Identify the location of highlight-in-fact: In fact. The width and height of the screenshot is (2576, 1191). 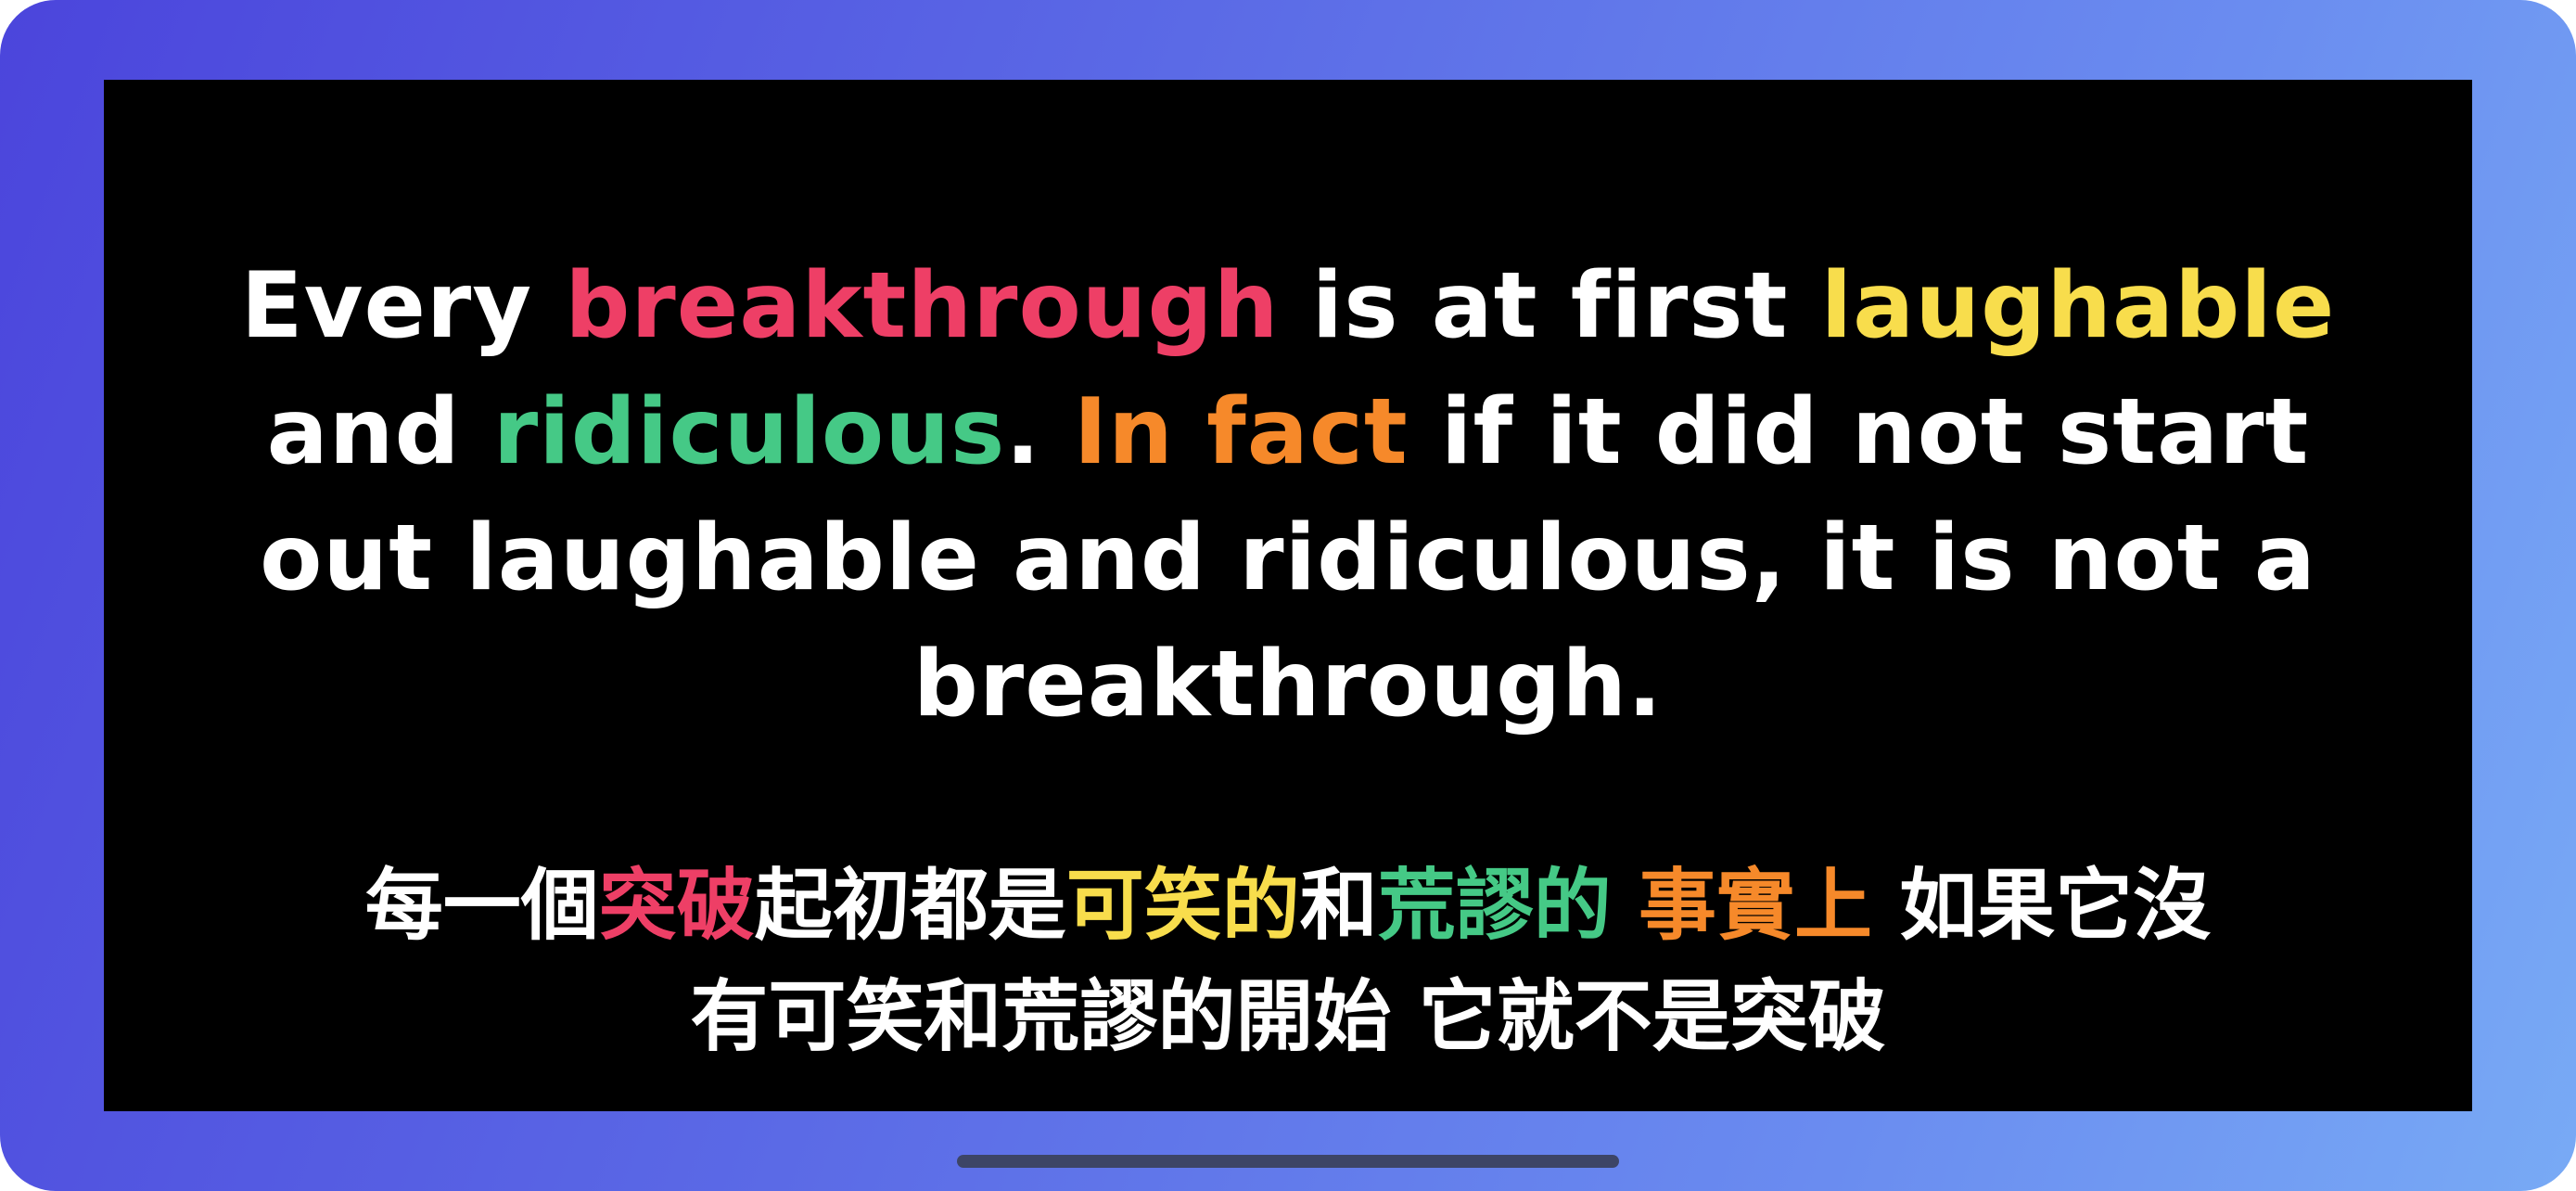
(1241, 432).